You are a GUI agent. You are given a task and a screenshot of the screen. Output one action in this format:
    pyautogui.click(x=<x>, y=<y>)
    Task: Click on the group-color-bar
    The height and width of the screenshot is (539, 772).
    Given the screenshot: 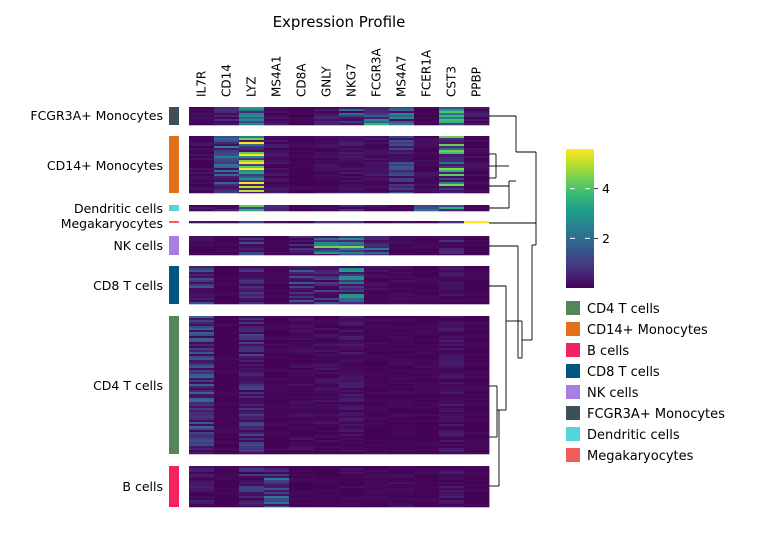 What is the action you would take?
    pyautogui.click(x=174, y=245)
    